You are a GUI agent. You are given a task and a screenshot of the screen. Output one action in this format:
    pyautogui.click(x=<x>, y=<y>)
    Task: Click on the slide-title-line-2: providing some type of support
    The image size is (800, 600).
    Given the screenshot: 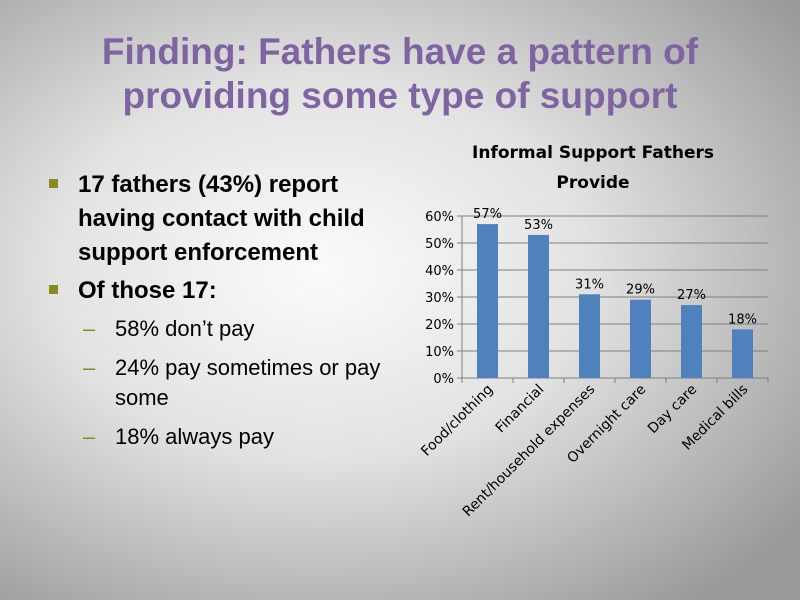 What is the action you would take?
    pyautogui.click(x=400, y=95)
    